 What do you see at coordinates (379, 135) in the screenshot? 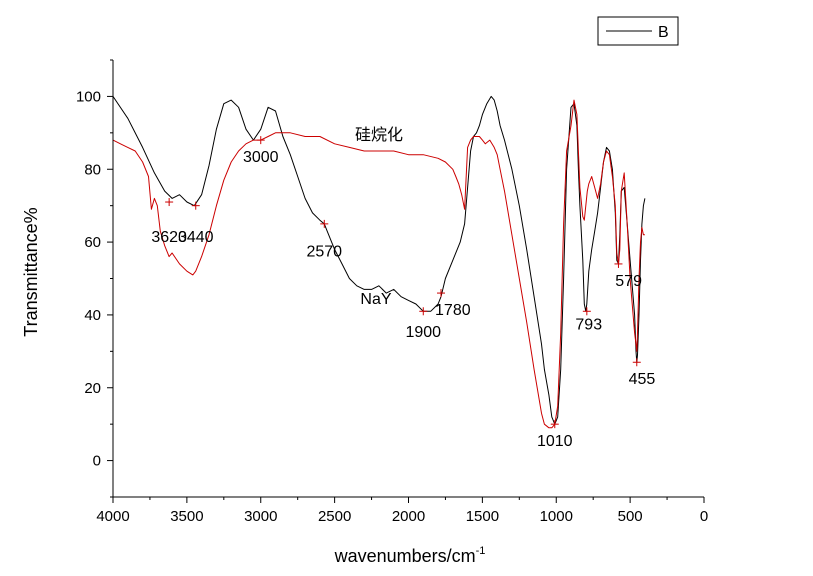
I see `peak-label: 硅烷化` at bounding box center [379, 135].